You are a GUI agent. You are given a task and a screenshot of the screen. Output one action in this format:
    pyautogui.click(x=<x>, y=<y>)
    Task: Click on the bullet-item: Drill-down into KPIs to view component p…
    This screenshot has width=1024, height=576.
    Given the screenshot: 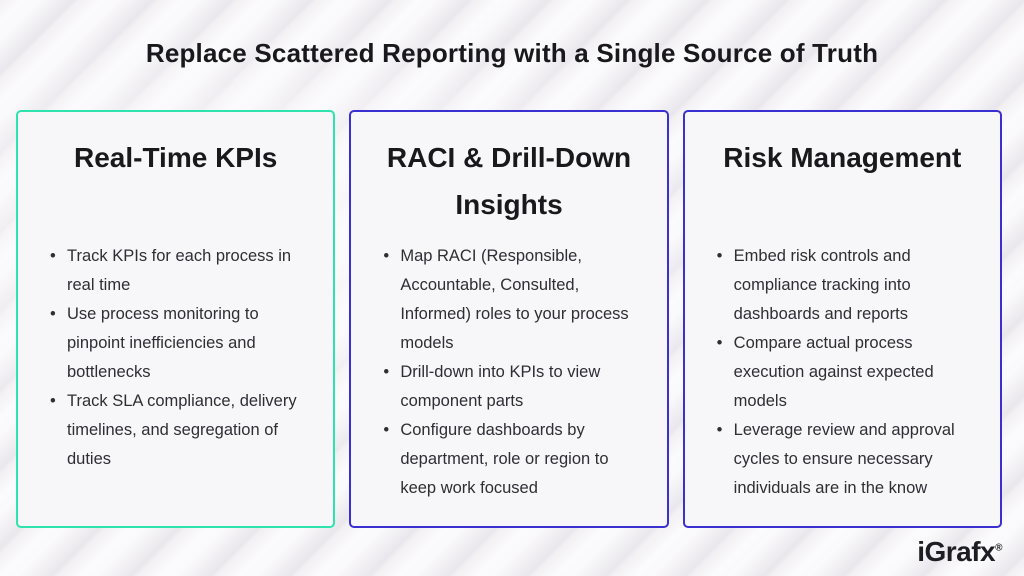 What is the action you would take?
    pyautogui.click(x=515, y=387)
    